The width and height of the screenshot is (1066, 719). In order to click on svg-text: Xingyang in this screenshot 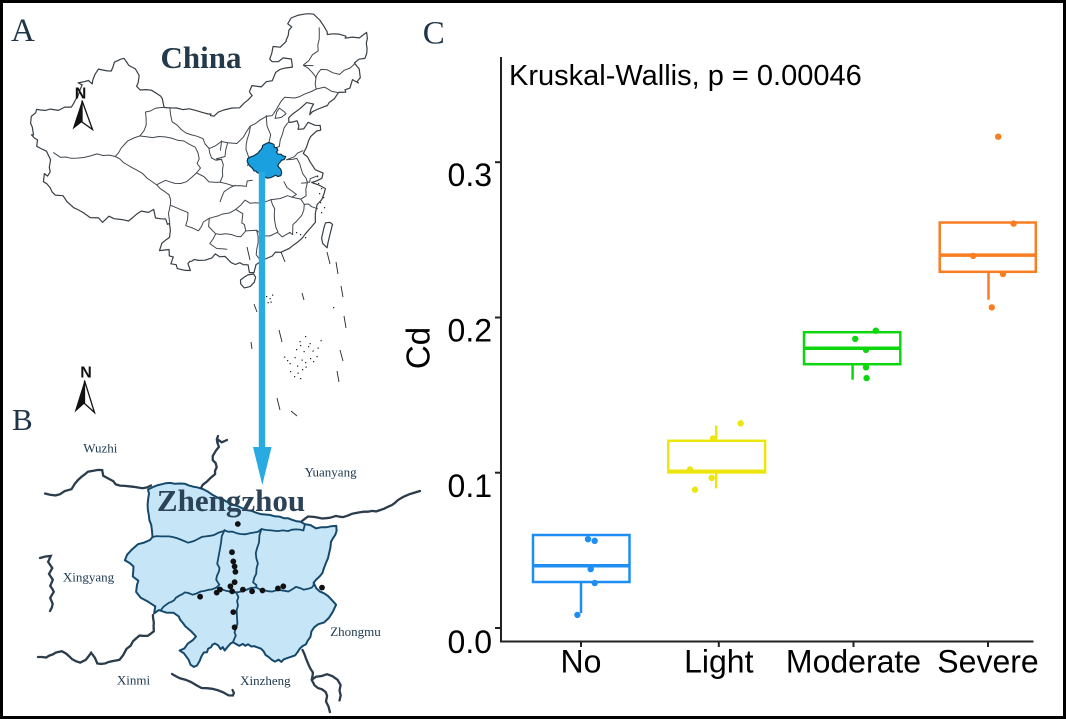, I will do `click(89, 577)`.